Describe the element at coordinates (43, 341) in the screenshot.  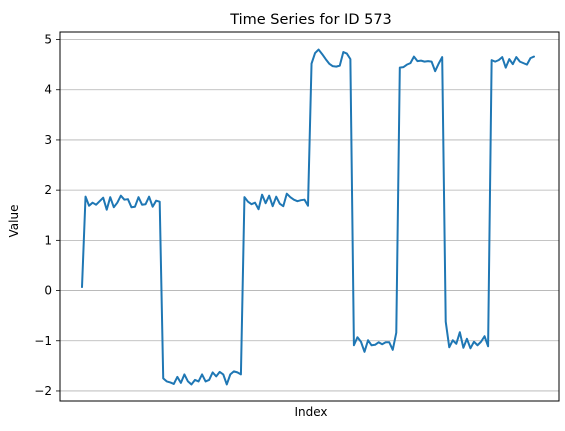
I see `y-tick-label: −1` at that location.